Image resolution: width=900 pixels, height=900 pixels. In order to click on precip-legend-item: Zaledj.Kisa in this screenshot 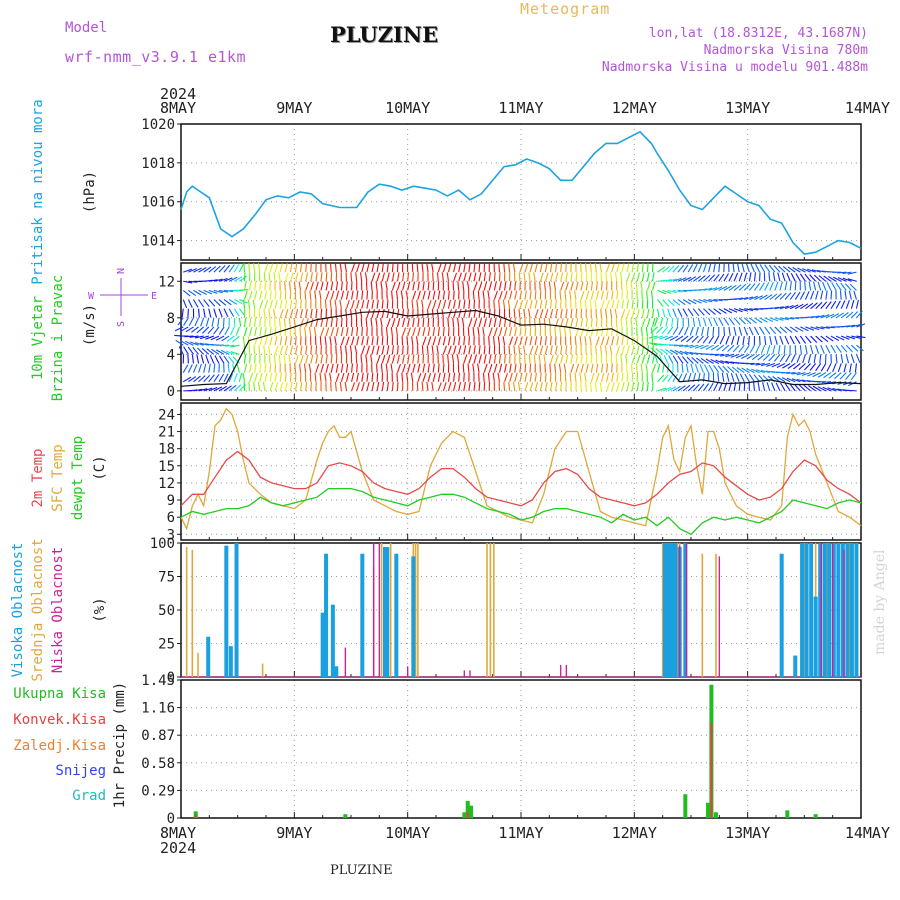, I will do `click(59, 746)`.